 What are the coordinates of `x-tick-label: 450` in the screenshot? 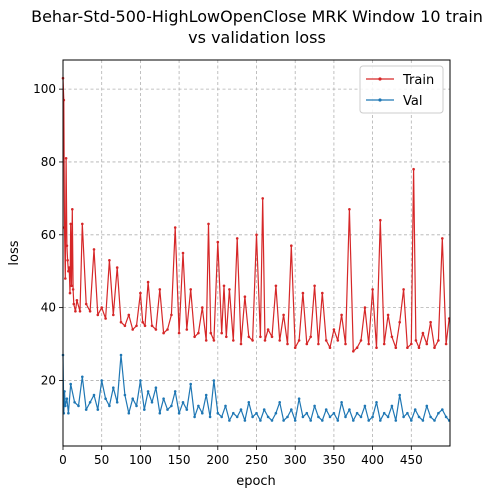 It's located at (411, 460).